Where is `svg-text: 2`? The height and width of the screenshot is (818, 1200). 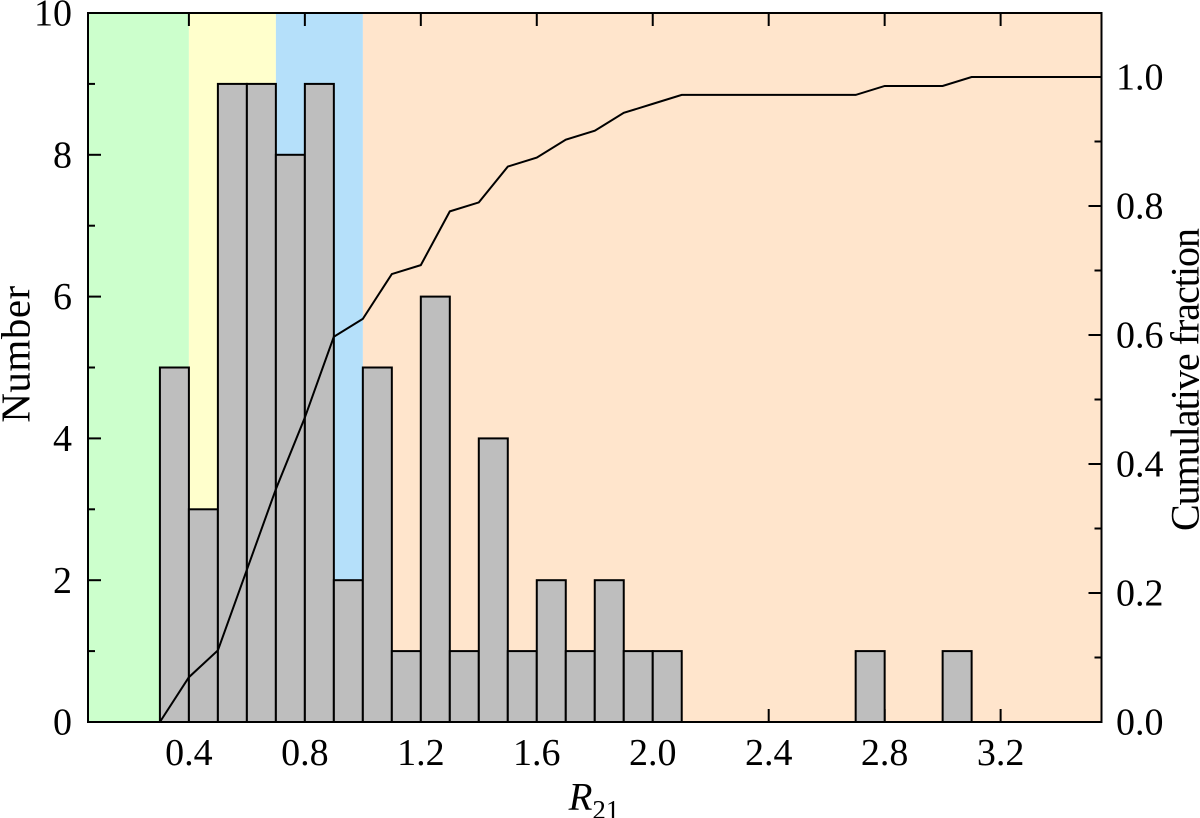 svg-text: 2 is located at coordinates (62, 581).